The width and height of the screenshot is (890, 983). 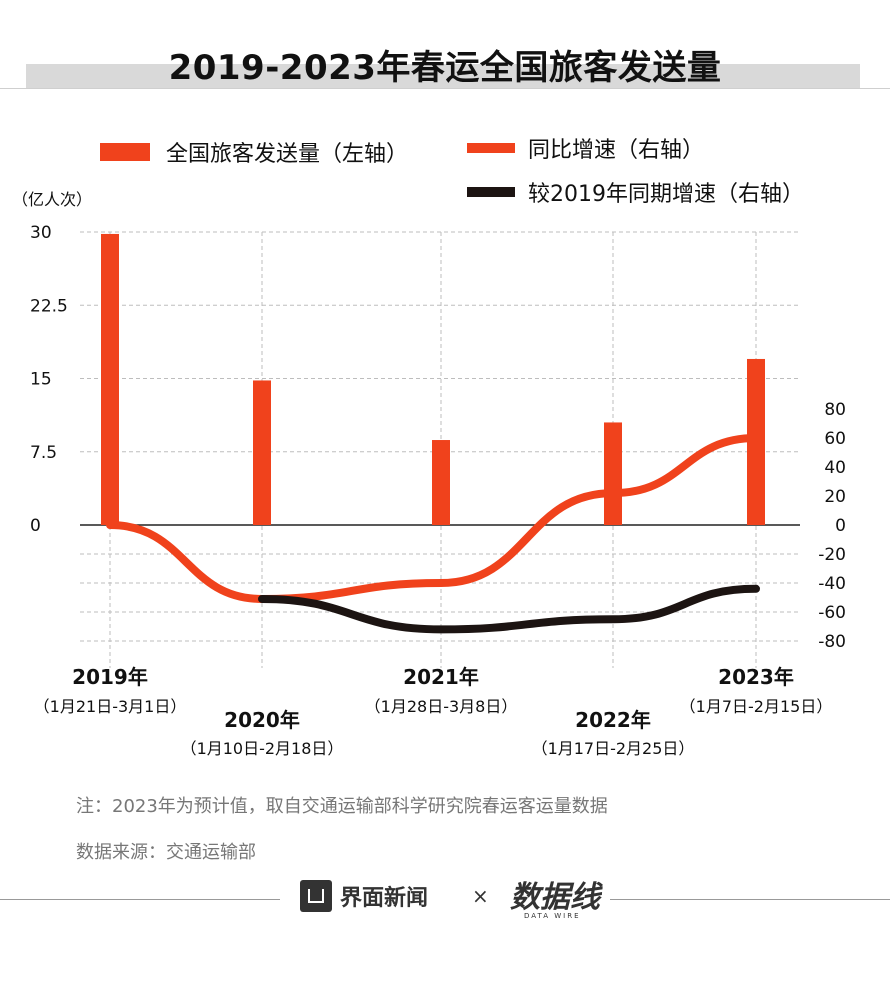 I want to click on bar-2021年, so click(x=441, y=482).